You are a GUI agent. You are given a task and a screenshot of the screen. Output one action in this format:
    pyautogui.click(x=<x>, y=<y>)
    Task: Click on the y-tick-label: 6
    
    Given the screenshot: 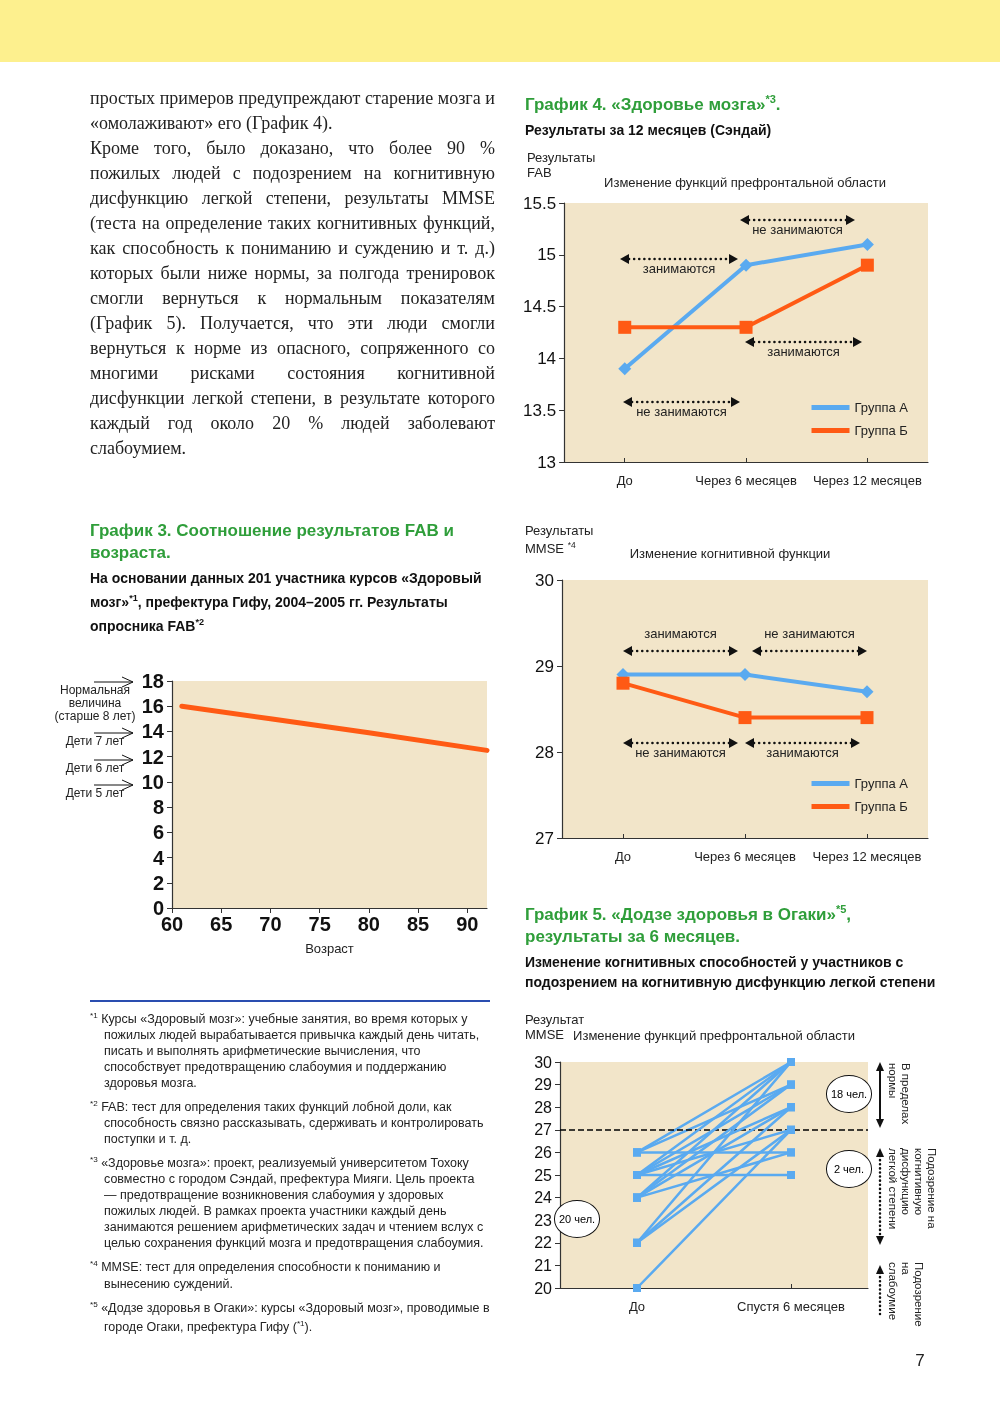 What is the action you would take?
    pyautogui.click(x=158, y=832)
    